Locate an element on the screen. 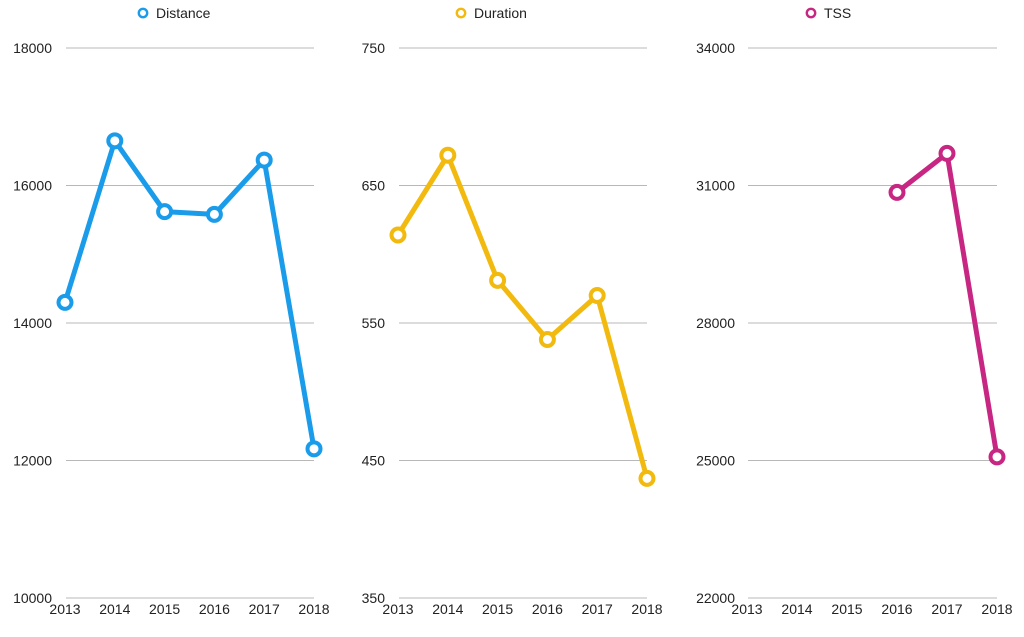 The width and height of the screenshot is (1024, 637). series-line-distance is located at coordinates (189, 295).